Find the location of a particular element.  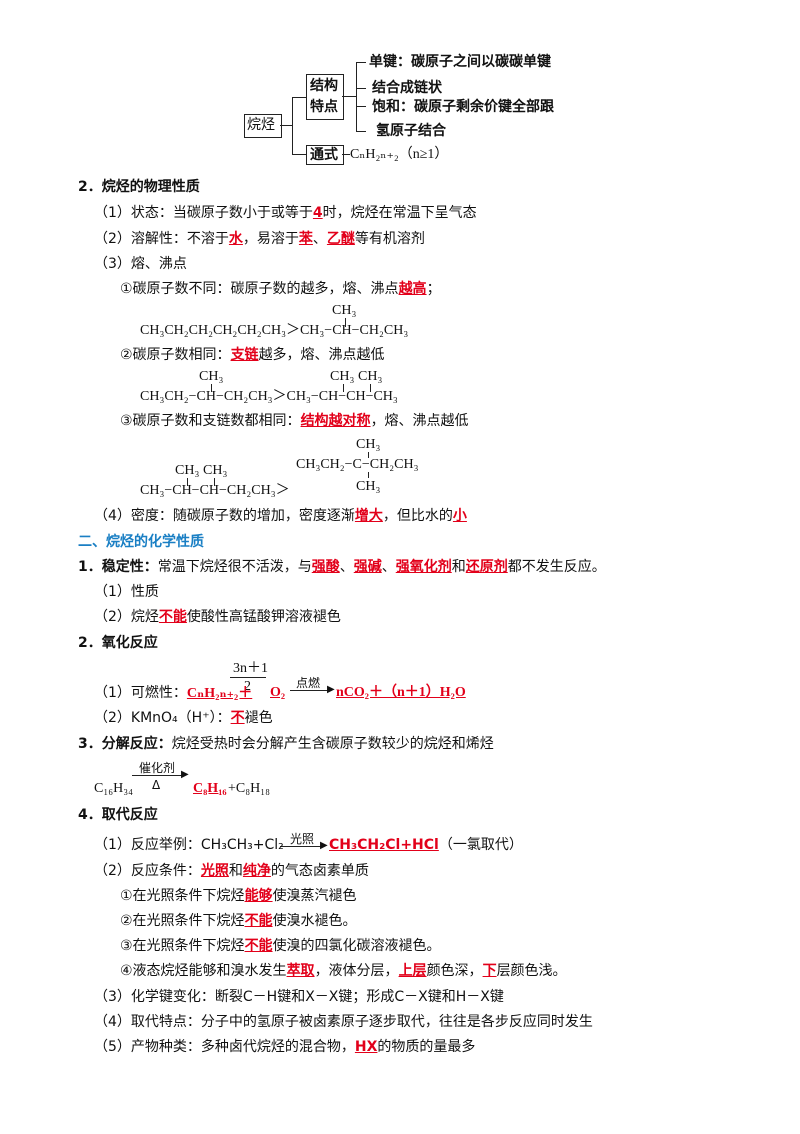

frac-line is located at coordinates (248, 677).